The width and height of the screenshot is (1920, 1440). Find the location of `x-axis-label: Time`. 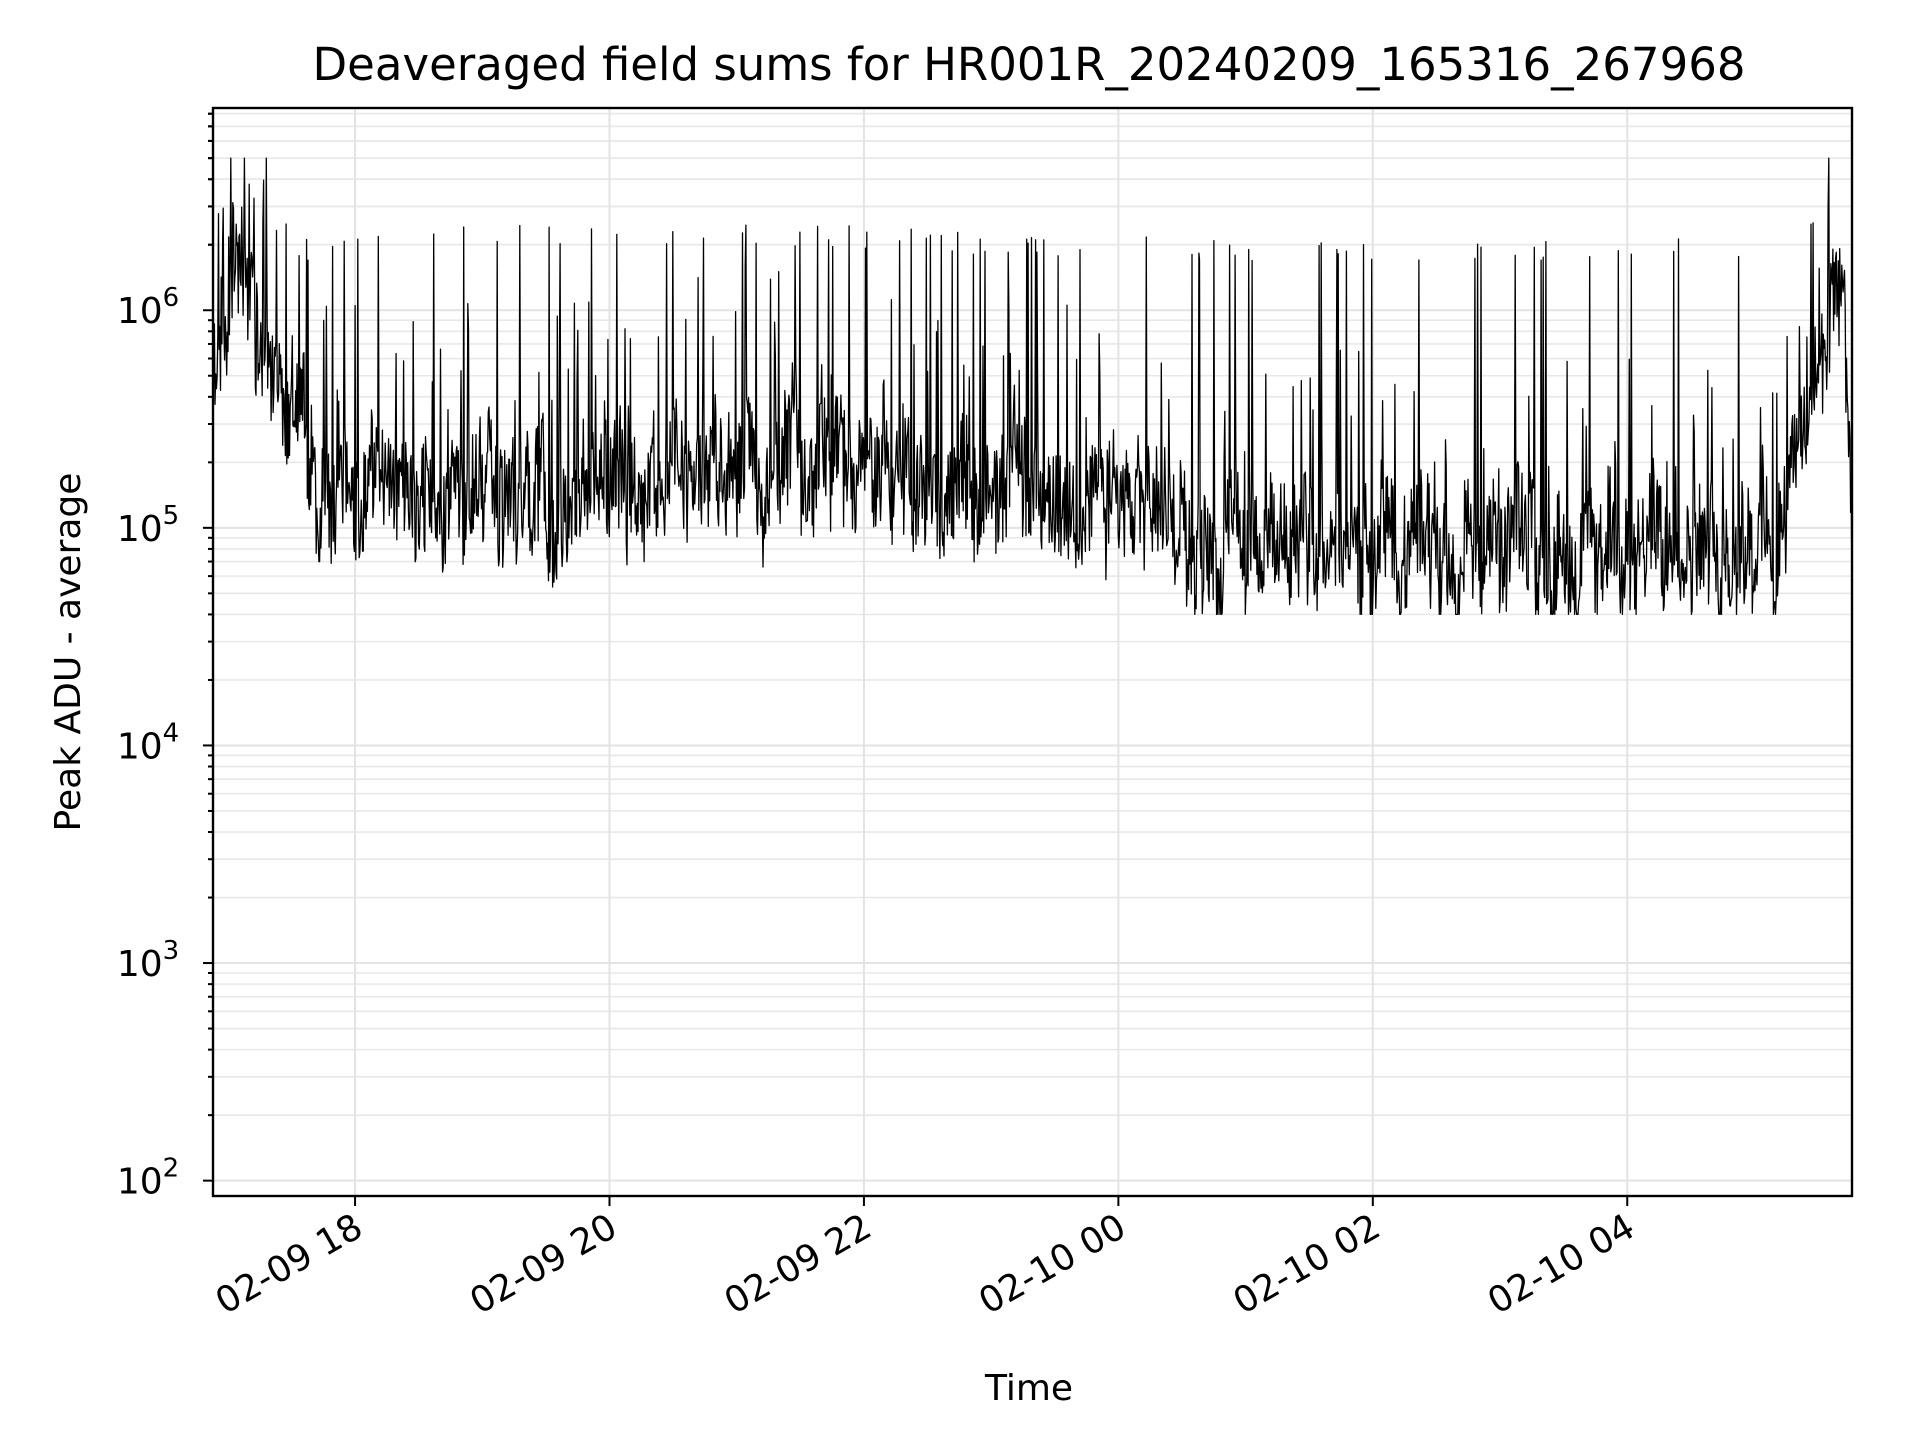

x-axis-label: Time is located at coordinates (1028, 1388).